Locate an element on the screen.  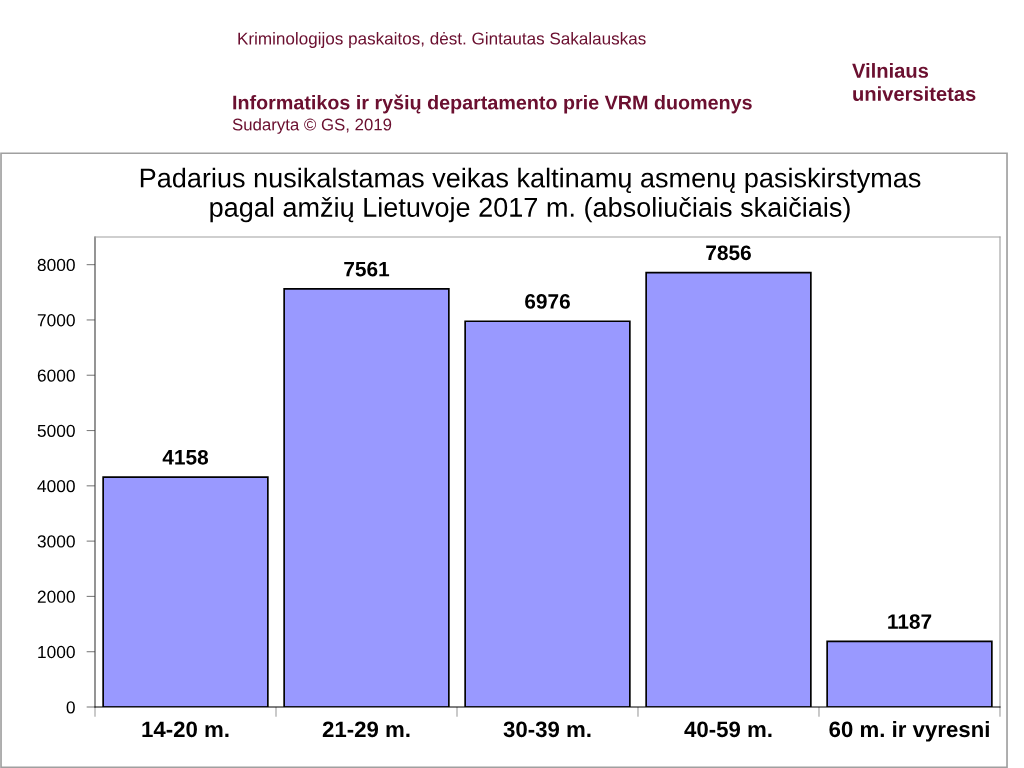
y-tick-label: 8000 is located at coordinates (56, 265).